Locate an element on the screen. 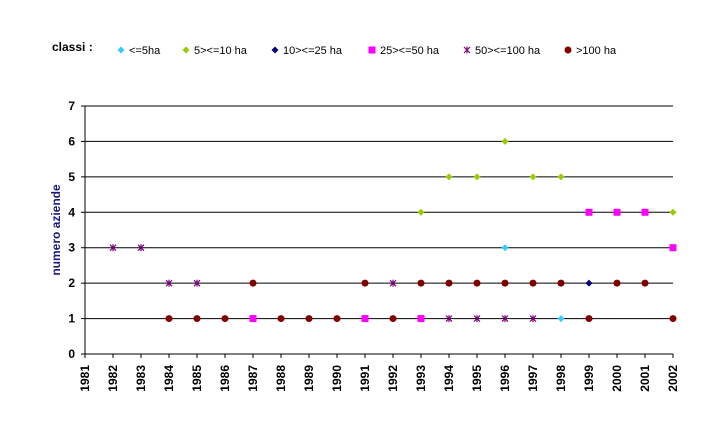 This screenshot has width=727, height=423. x-tick-label: 1996 is located at coordinates (505, 378).